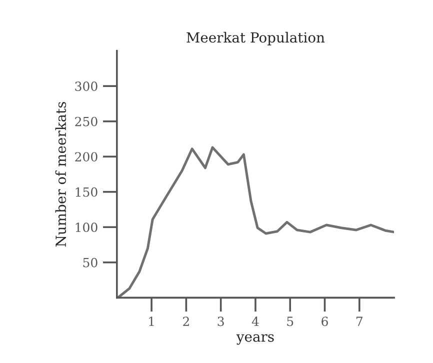 The height and width of the screenshot is (363, 433). I want to click on y-tick-label: 200, so click(86, 157).